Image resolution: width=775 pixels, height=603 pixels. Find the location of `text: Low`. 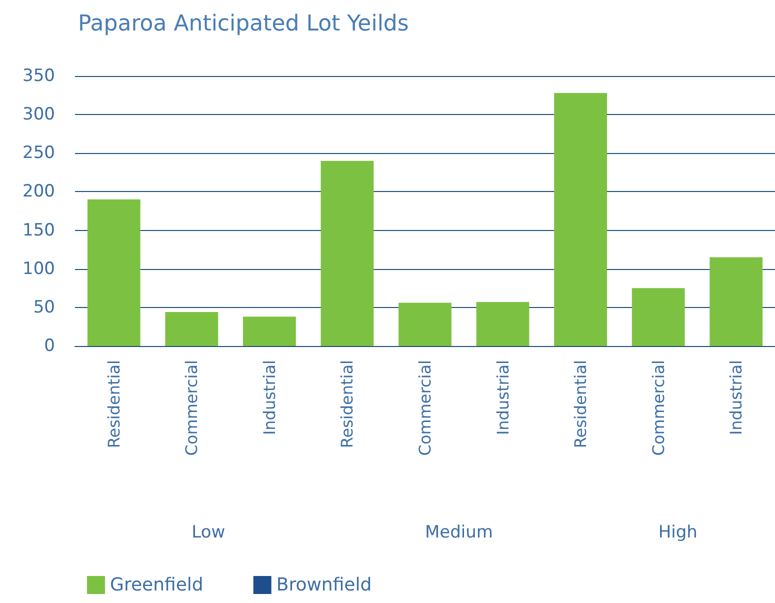

text: Low is located at coordinates (209, 532).